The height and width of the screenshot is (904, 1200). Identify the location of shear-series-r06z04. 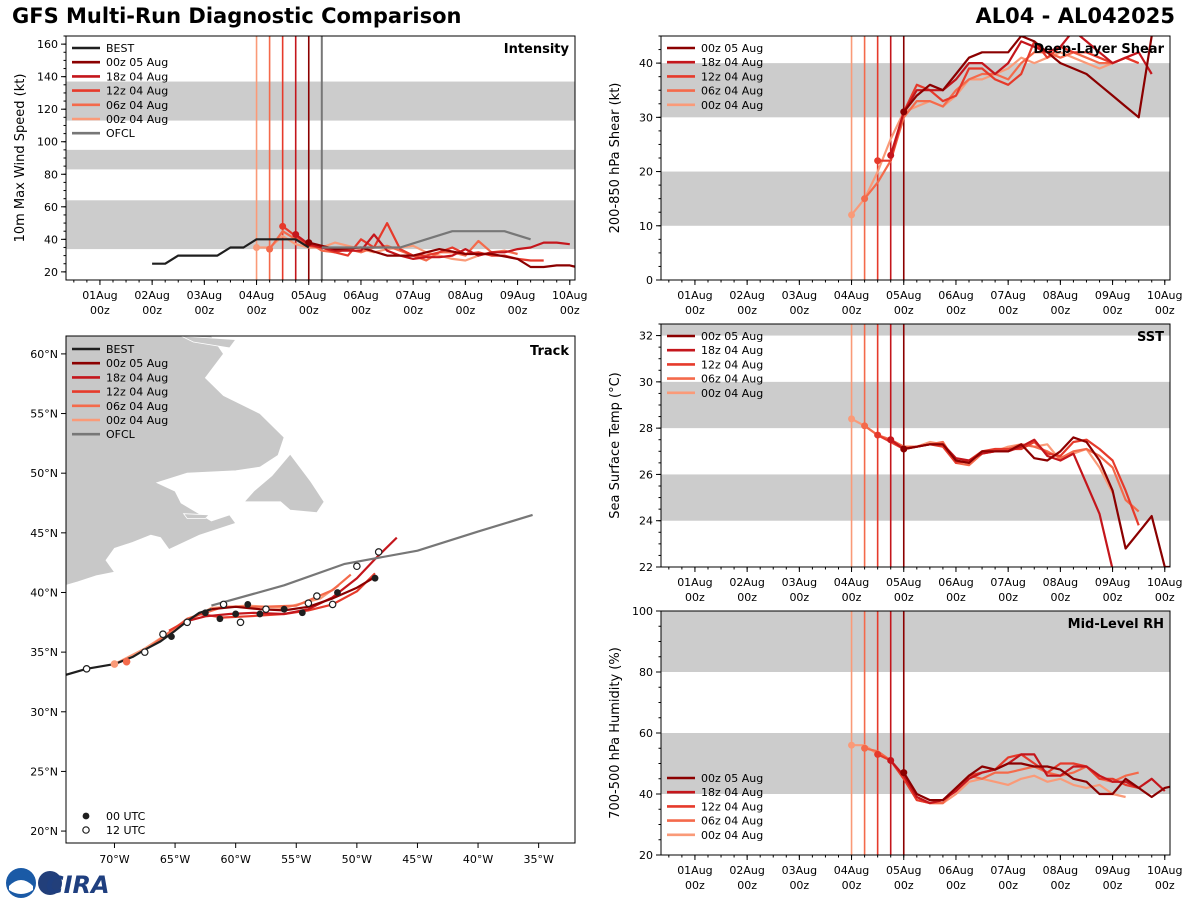
(1001, 125).